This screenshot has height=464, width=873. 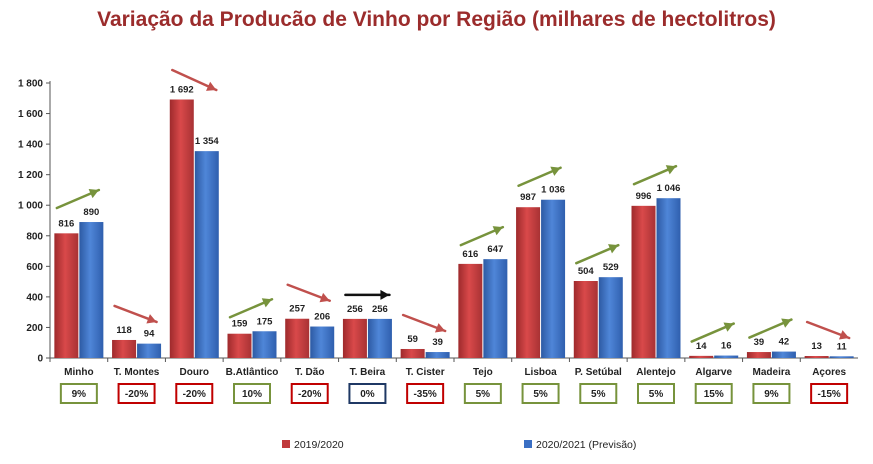 I want to click on change-box-algarve, so click(x=713, y=393).